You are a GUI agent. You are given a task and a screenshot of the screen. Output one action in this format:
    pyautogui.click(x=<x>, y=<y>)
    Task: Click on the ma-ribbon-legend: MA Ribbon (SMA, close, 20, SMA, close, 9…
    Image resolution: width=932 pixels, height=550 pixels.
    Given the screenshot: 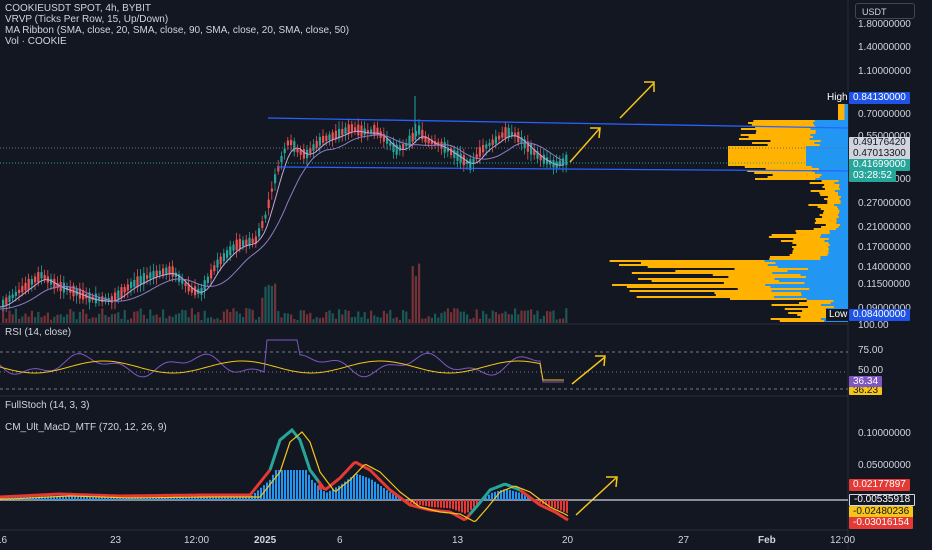 What is the action you would take?
    pyautogui.click(x=177, y=30)
    